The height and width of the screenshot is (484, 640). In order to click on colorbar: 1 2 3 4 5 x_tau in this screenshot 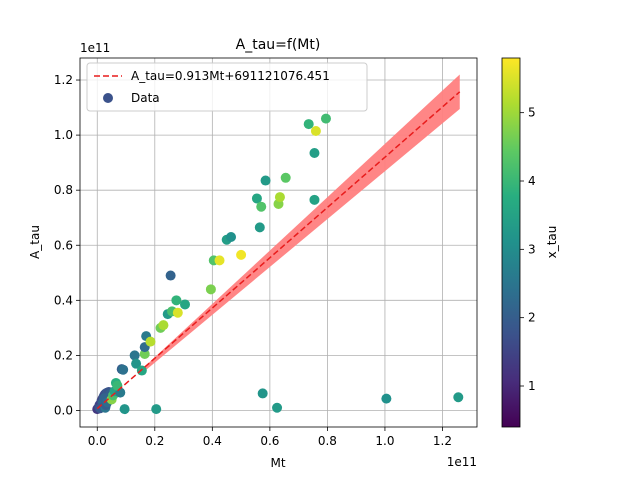, I will do `click(530, 242)`.